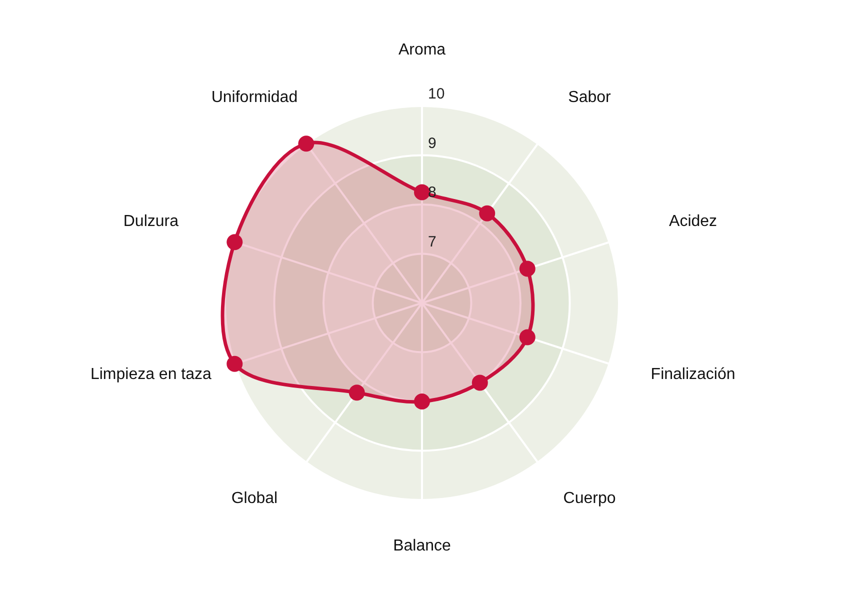  What do you see at coordinates (151, 375) in the screenshot?
I see `spoke-label: Limpieza en taza` at bounding box center [151, 375].